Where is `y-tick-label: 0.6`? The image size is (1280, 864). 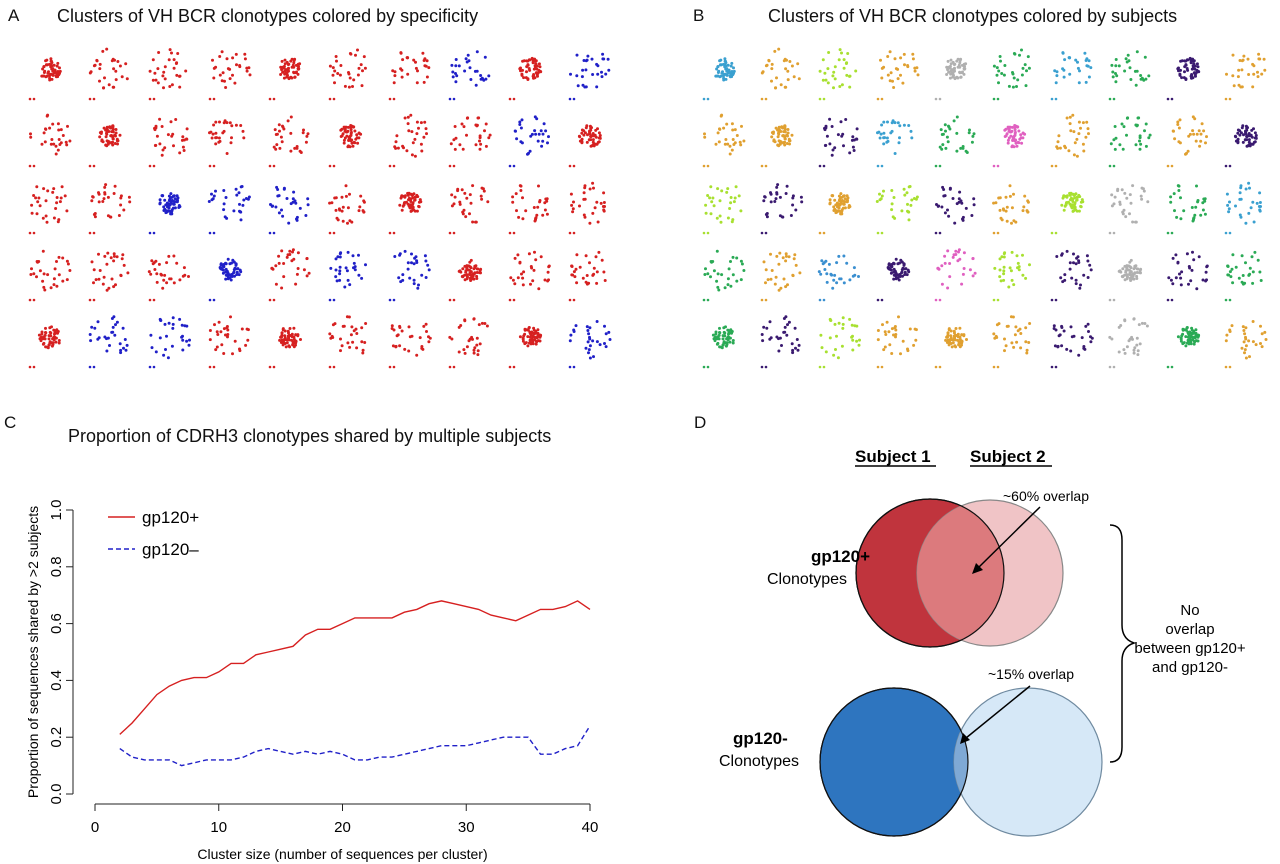 y-tick-label: 0.6 is located at coordinates (56, 623).